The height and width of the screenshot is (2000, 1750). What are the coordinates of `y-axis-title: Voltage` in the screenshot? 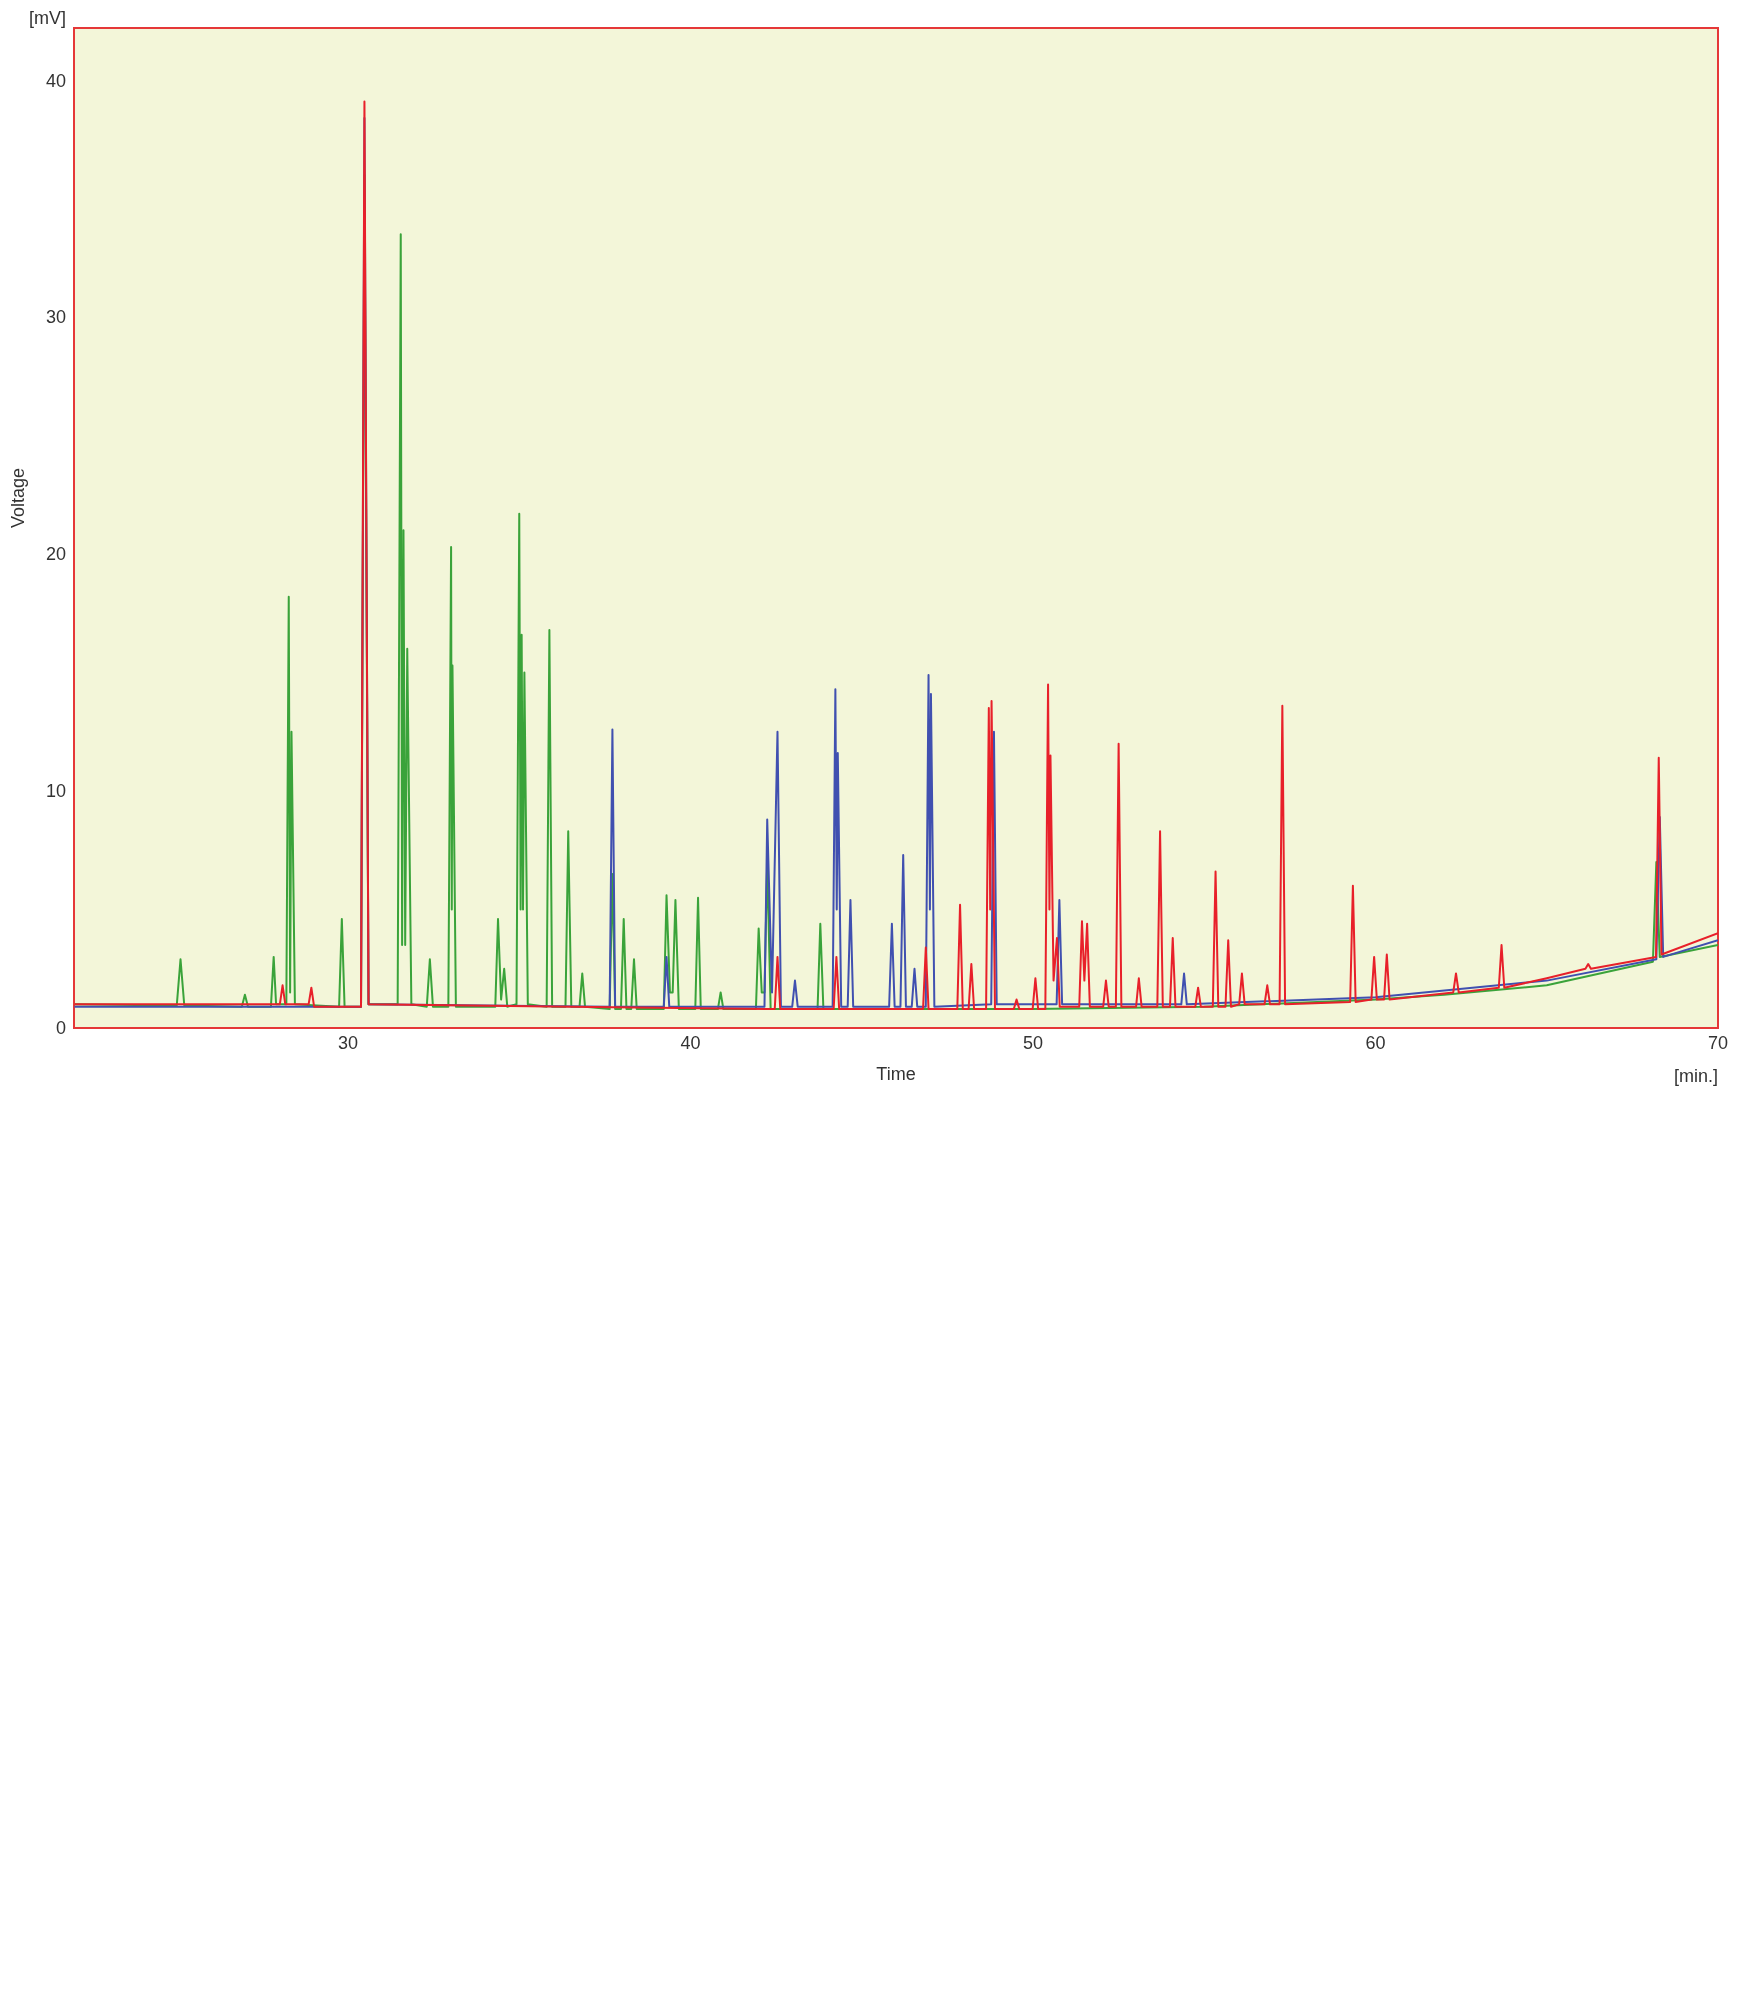 It's located at (18, 497).